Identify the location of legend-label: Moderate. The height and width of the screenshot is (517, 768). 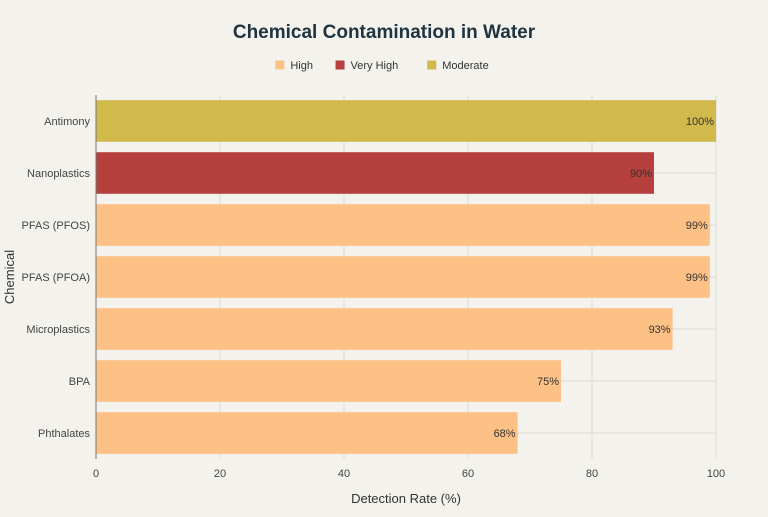
(465, 66).